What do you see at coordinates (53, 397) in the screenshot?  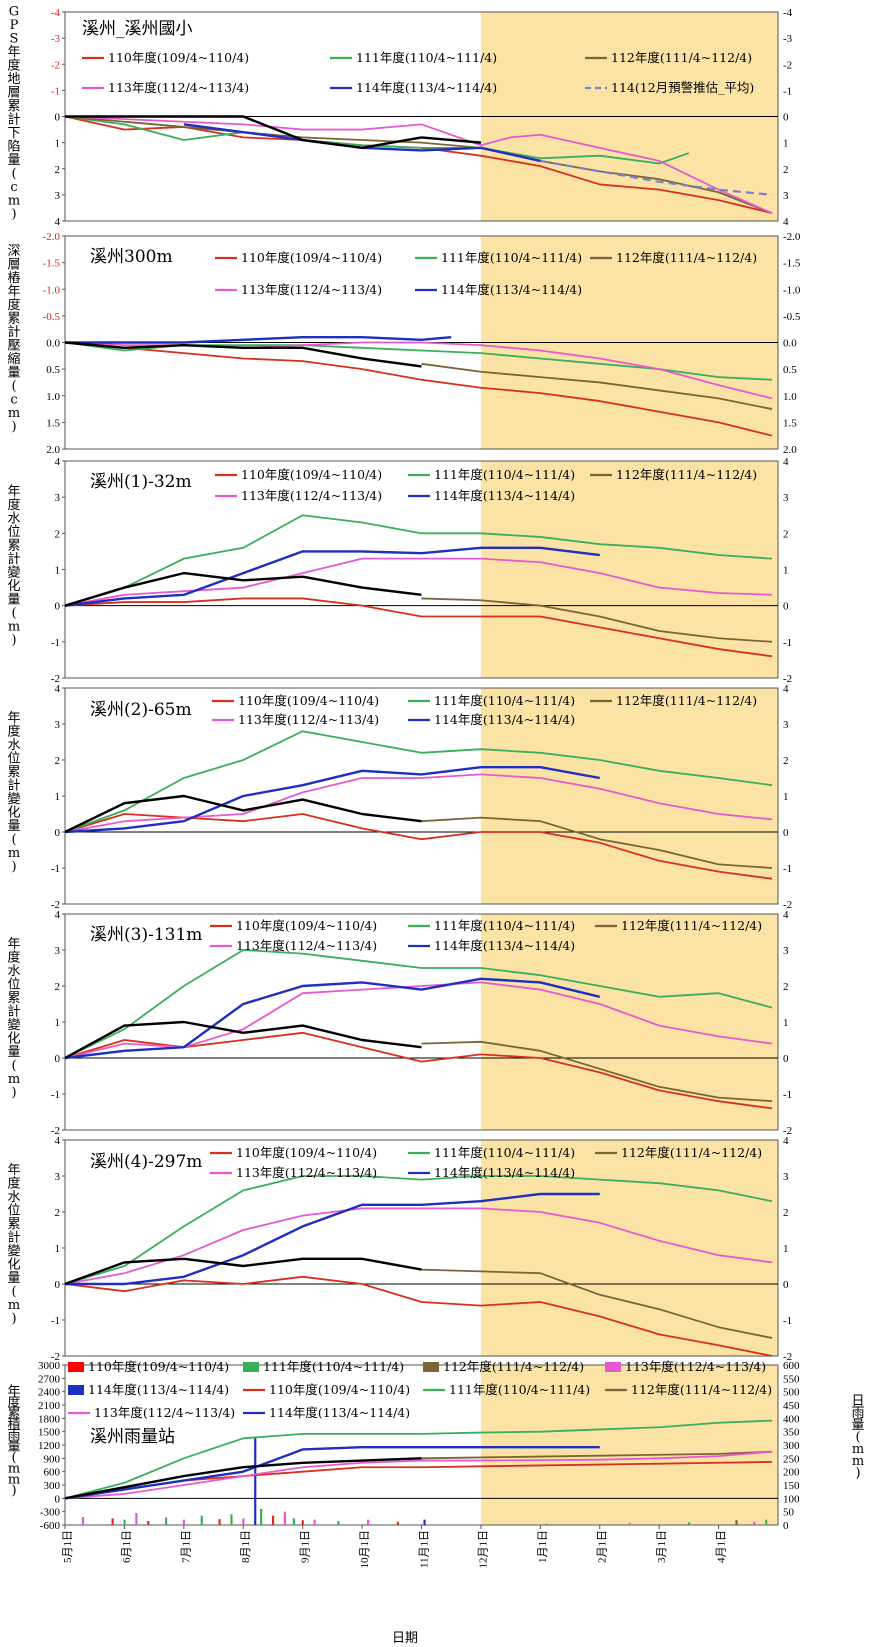 I see `y-tick-label: 1.0` at bounding box center [53, 397].